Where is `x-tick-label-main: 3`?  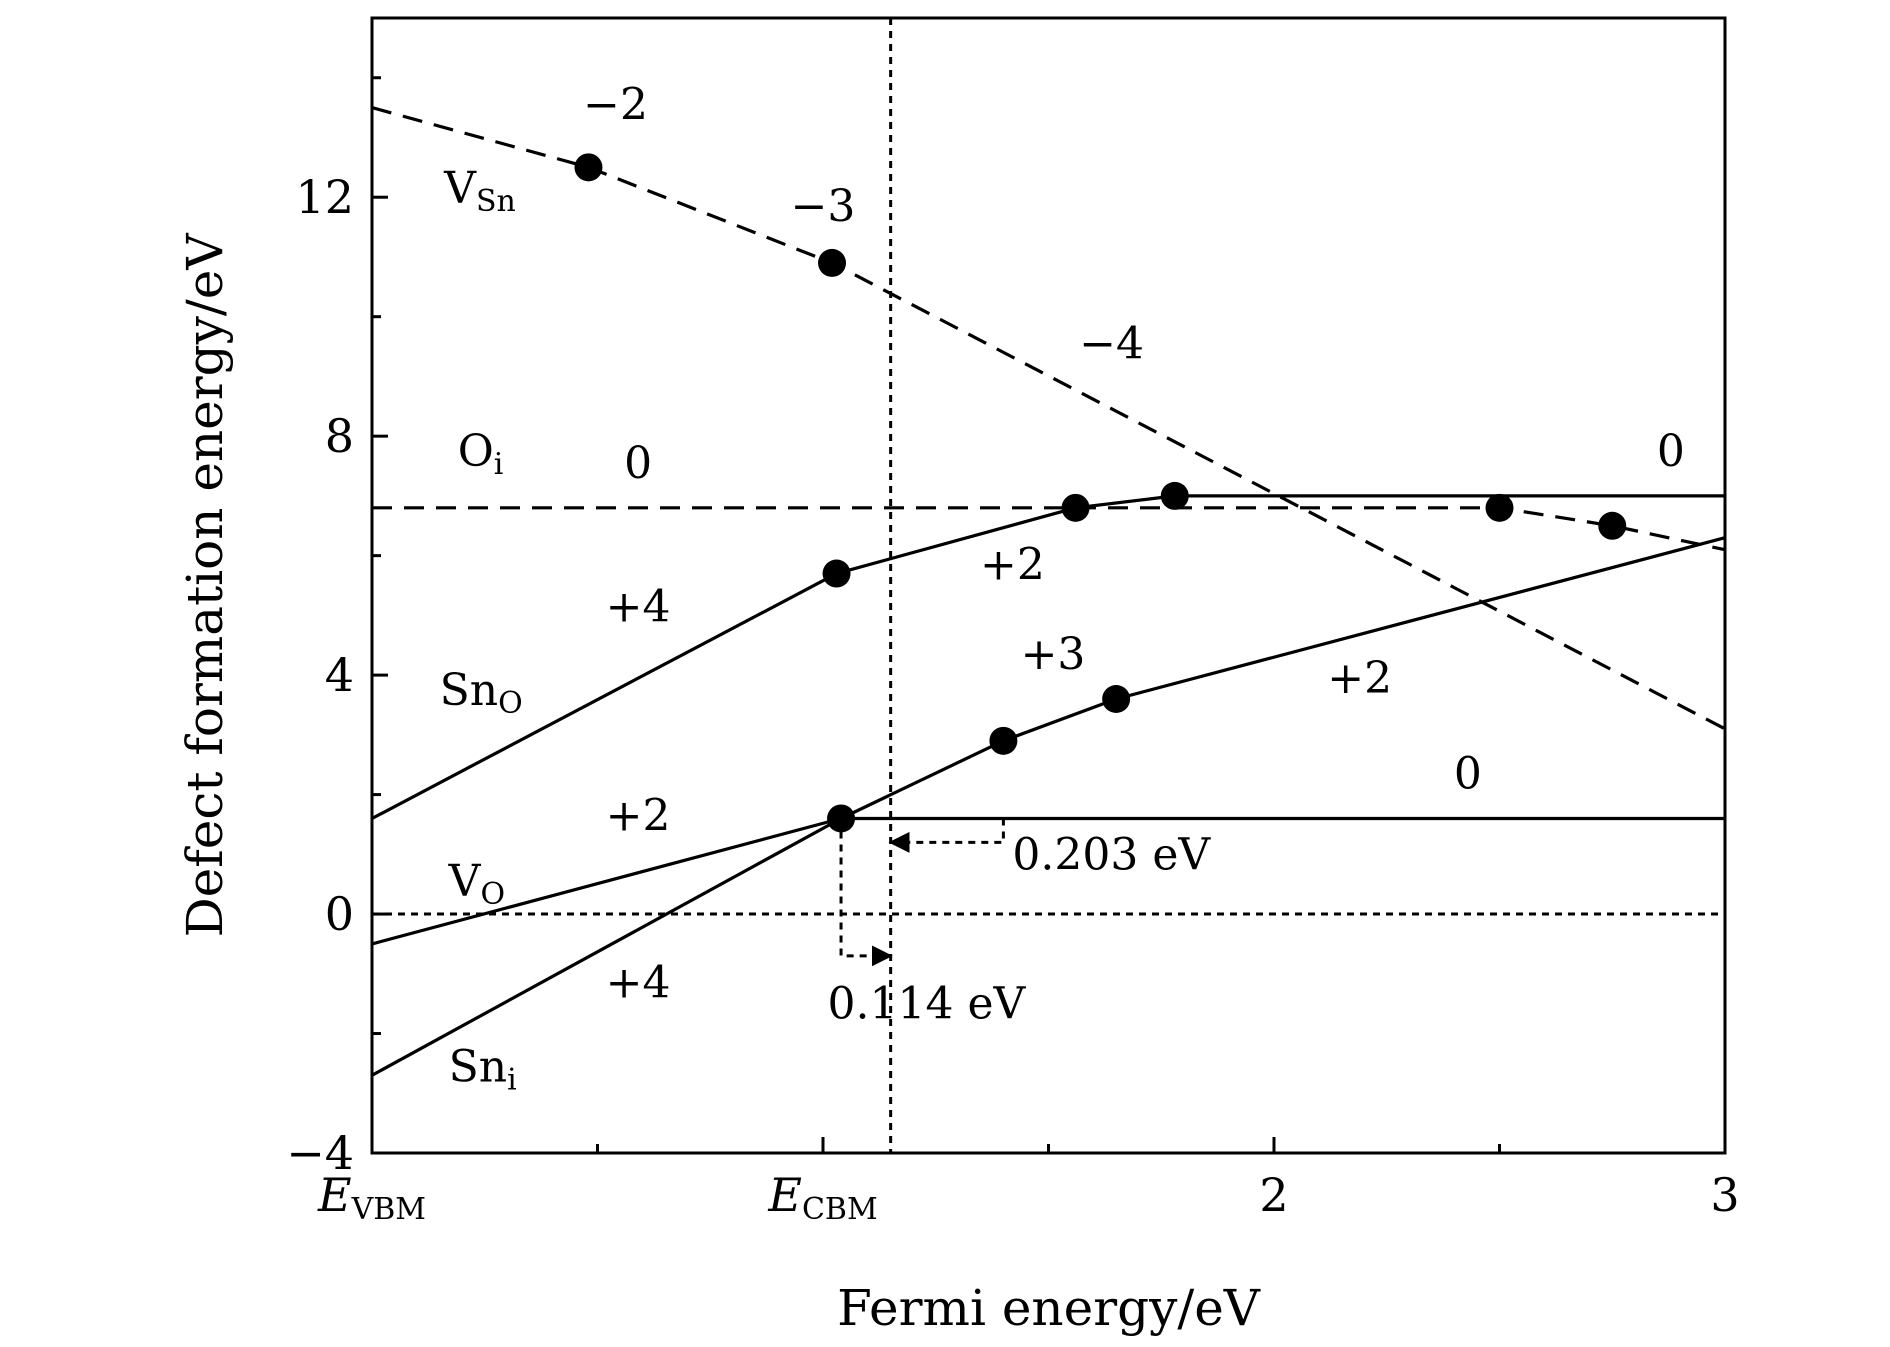 x-tick-label-main: 3 is located at coordinates (1724, 1195).